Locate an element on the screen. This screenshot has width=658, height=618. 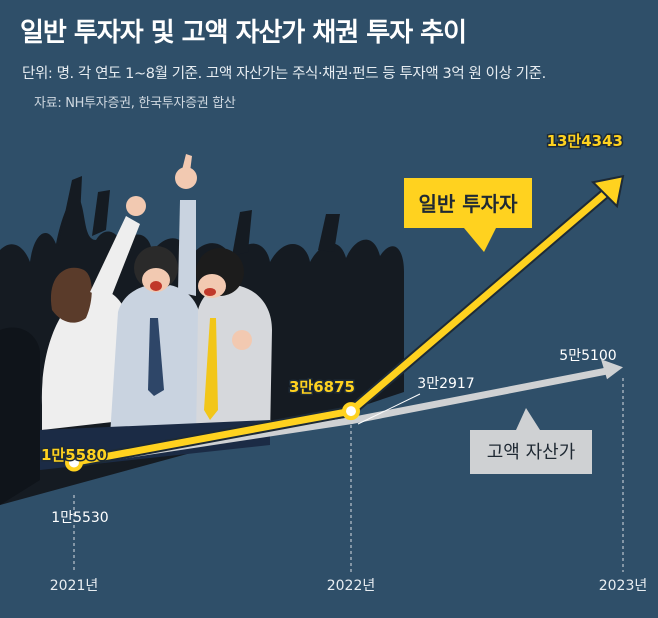
leader-line is located at coordinates (389, 409).